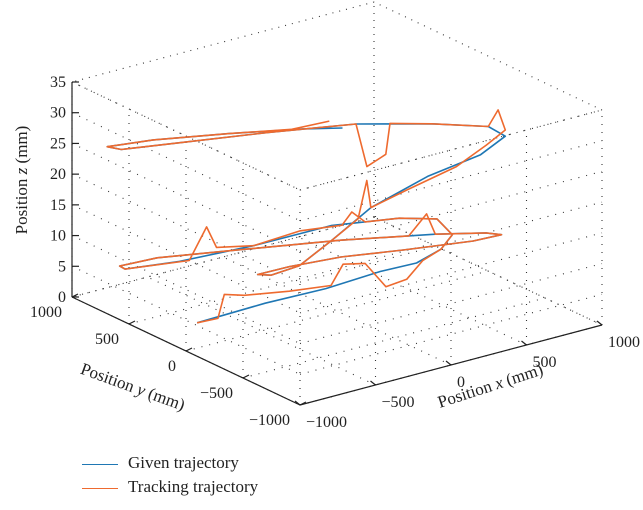 This screenshot has width=643, height=510. Describe the element at coordinates (62, 266) in the screenshot. I see `z-tick-label: 5` at that location.